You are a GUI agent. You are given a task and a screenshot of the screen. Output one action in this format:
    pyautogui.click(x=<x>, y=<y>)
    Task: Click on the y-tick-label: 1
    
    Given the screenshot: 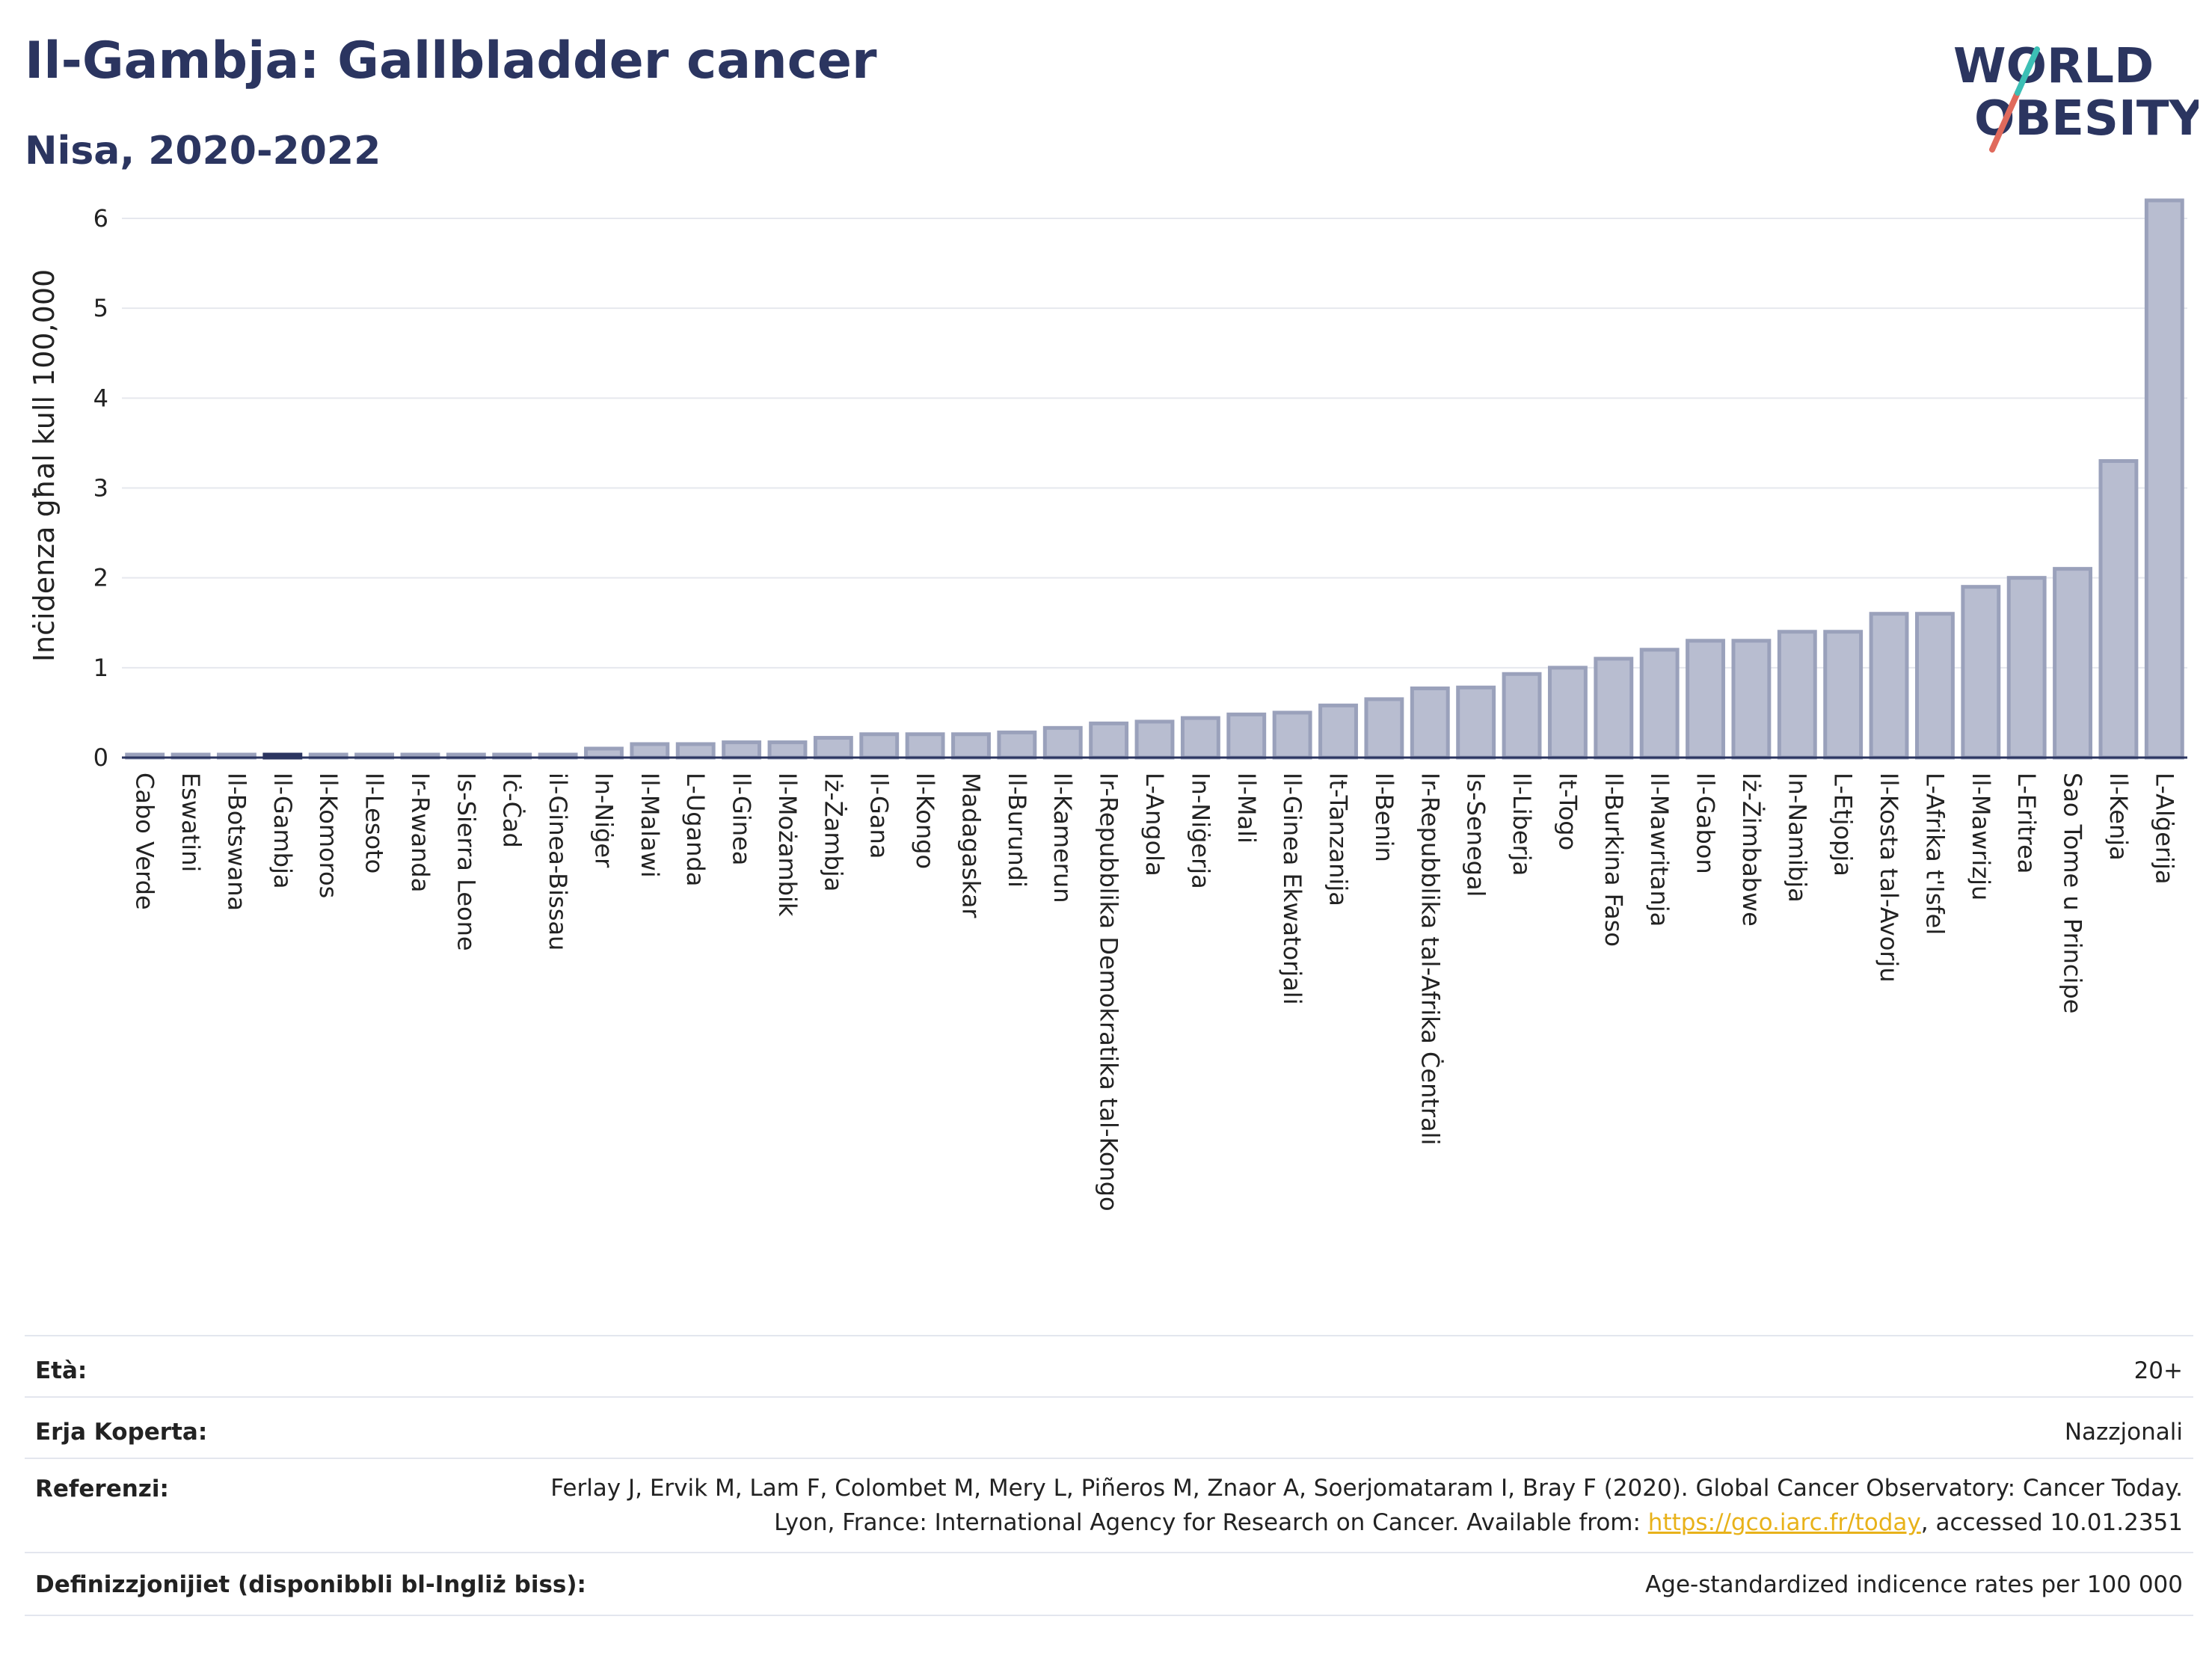 What is the action you would take?
    pyautogui.click(x=100, y=668)
    